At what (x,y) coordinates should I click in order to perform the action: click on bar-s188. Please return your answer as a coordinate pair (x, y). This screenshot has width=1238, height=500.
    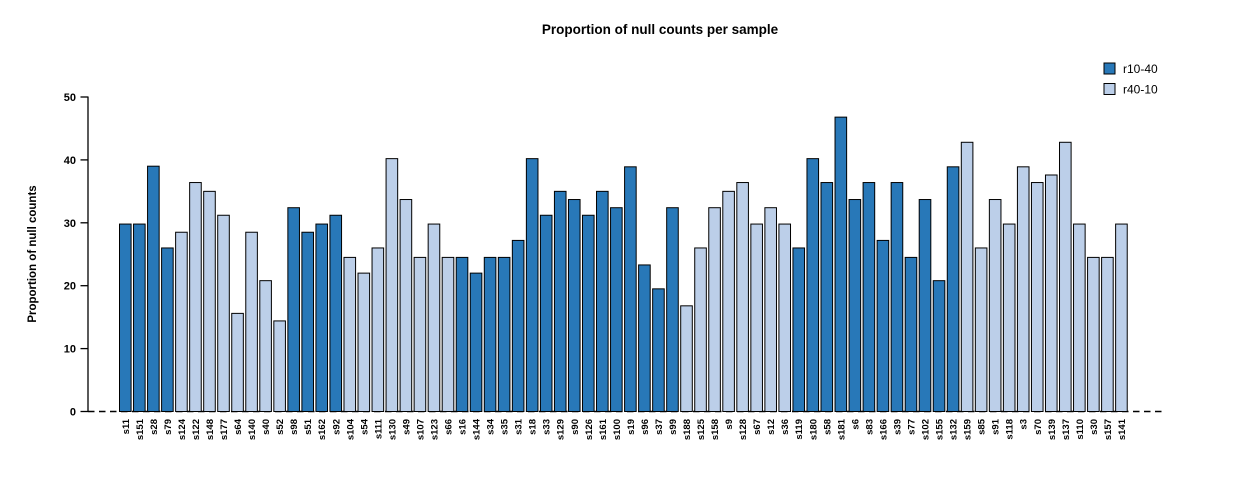
    Looking at the image, I should click on (686, 358).